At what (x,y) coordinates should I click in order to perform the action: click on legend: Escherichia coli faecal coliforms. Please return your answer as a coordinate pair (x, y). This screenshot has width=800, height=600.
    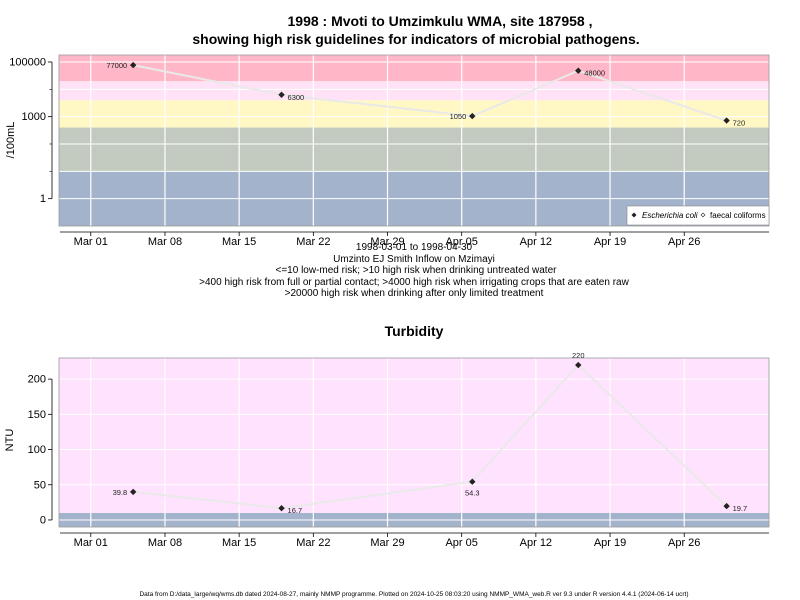
    Looking at the image, I should click on (698, 215).